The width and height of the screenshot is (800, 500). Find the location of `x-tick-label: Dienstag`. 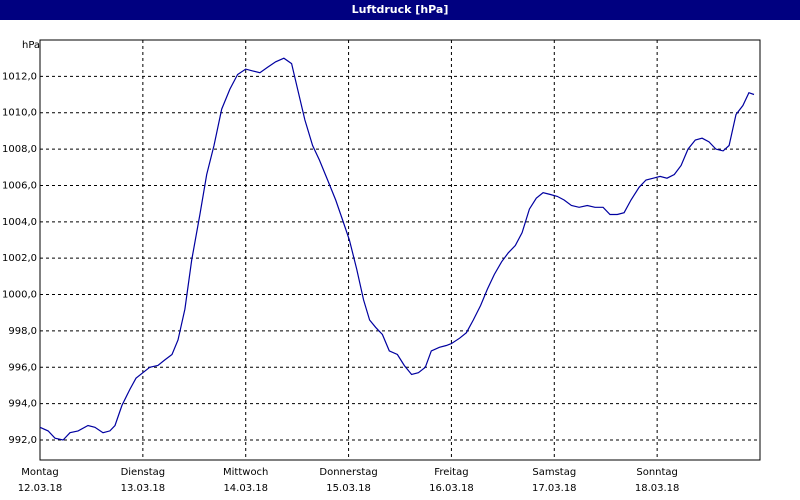

x-tick-label: Dienstag is located at coordinates (143, 472).